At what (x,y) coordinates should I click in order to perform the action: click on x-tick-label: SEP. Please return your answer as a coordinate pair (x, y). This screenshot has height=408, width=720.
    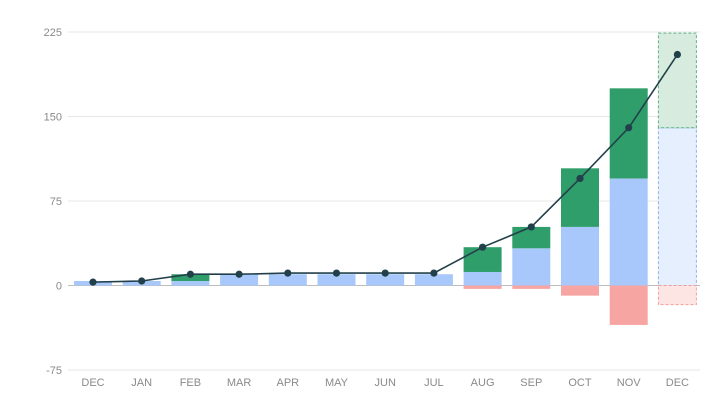
    Looking at the image, I should click on (531, 383).